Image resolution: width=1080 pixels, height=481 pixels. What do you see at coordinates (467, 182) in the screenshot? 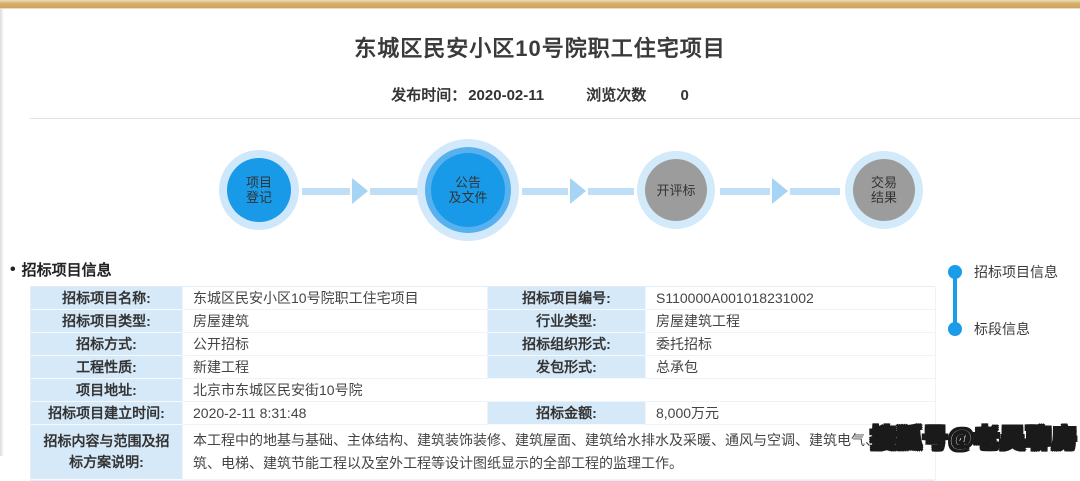
I see `flow-step-label: 公告` at bounding box center [467, 182].